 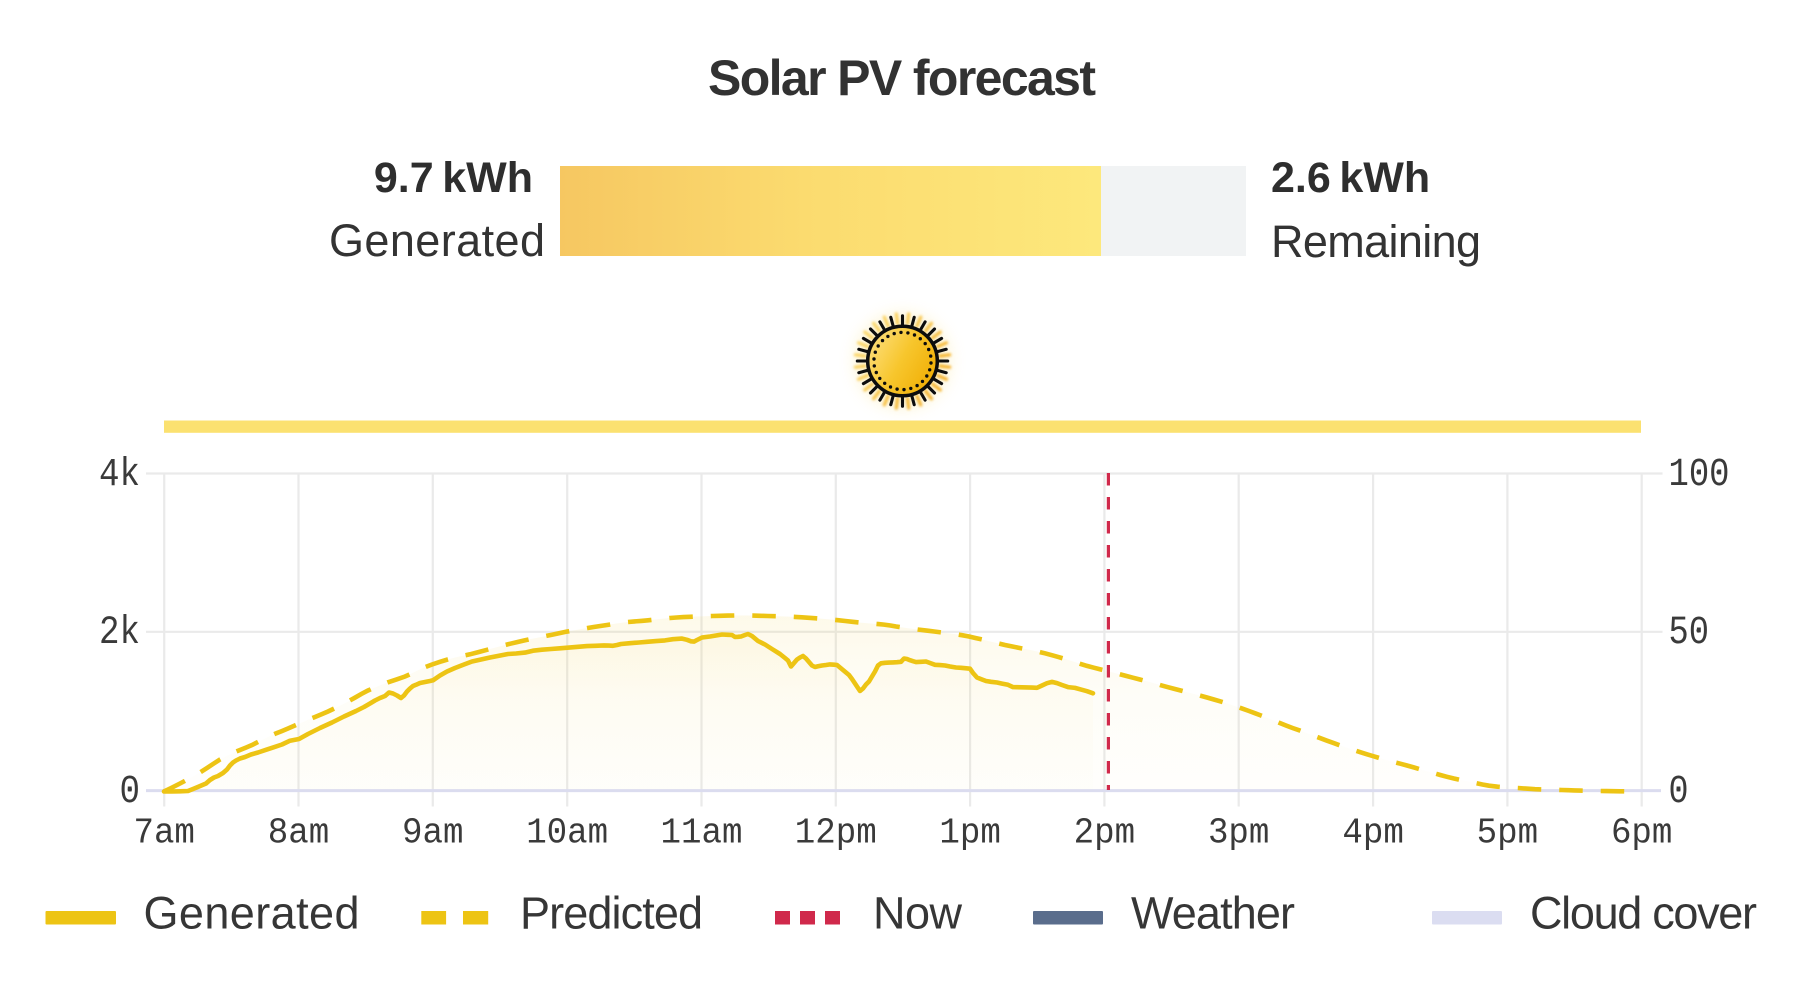 What do you see at coordinates (1213, 913) in the screenshot?
I see `svg-text: Weather` at bounding box center [1213, 913].